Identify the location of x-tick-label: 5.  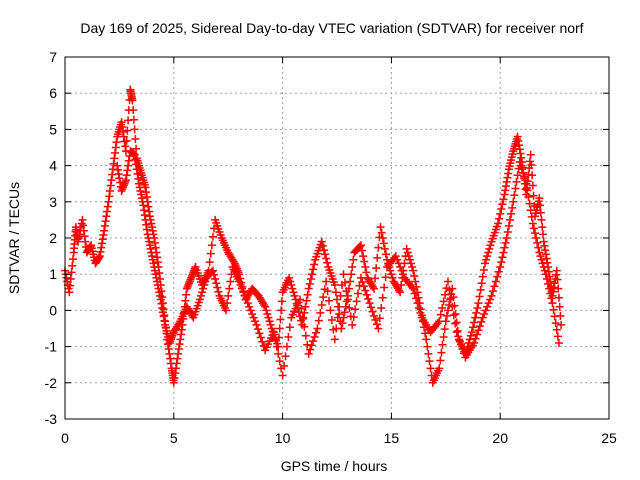
(174, 438).